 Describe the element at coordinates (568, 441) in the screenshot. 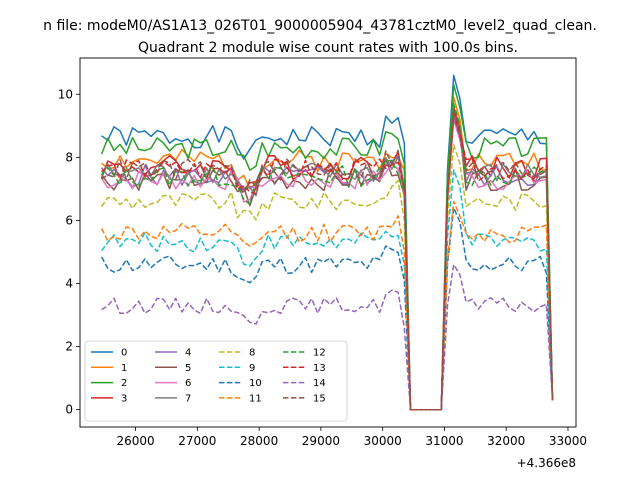

I see `x-tick-label: 33000` at that location.